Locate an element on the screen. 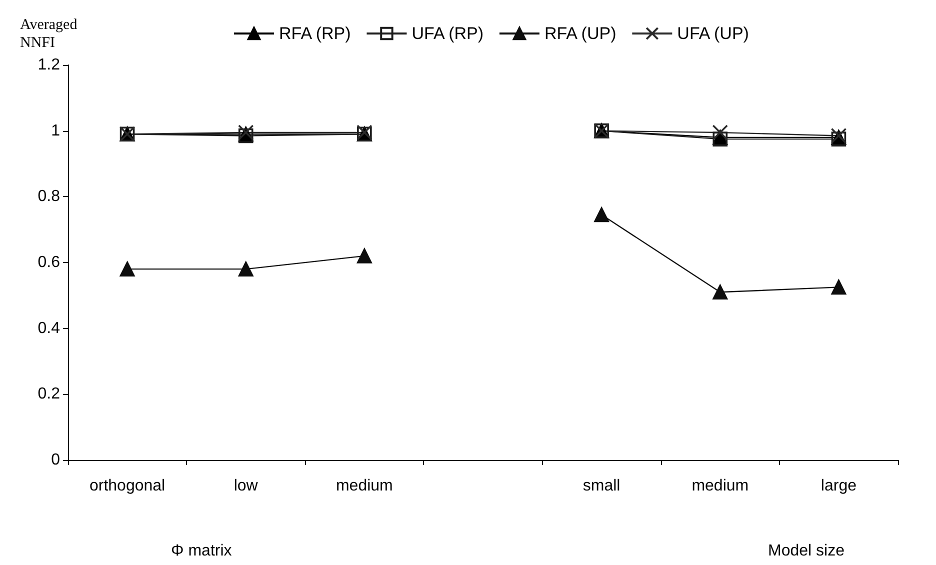 The width and height of the screenshot is (936, 565). y-tick-label: 0.6 is located at coordinates (49, 262).